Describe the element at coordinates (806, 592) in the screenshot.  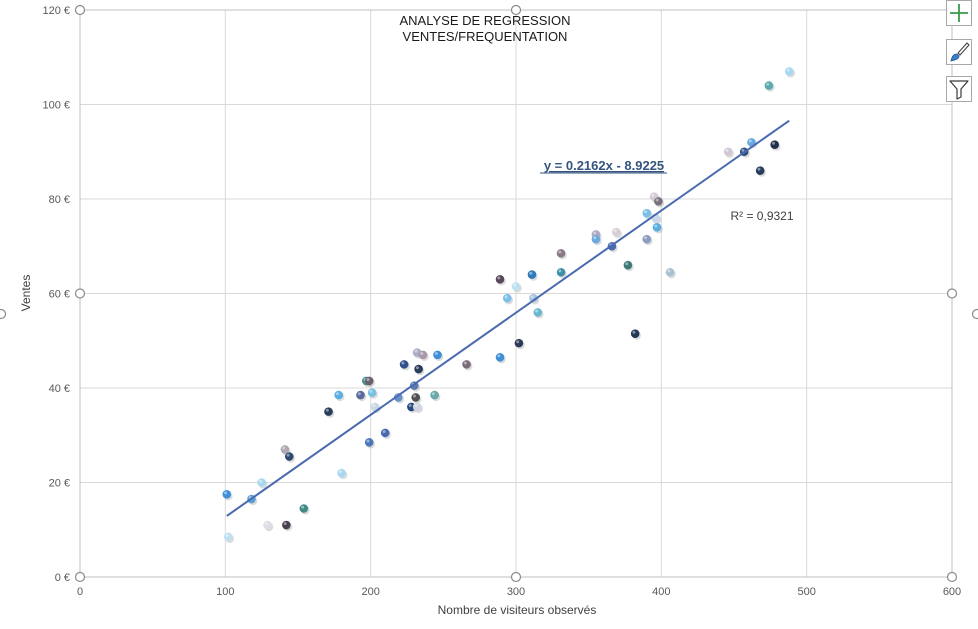
I see `x-tick-label: 500` at that location.